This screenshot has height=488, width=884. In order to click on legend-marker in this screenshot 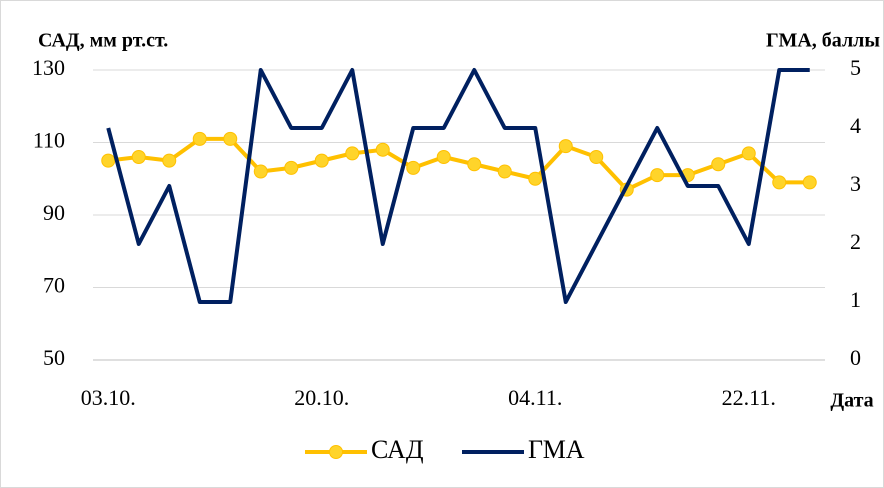, I will do `click(336, 452)`.